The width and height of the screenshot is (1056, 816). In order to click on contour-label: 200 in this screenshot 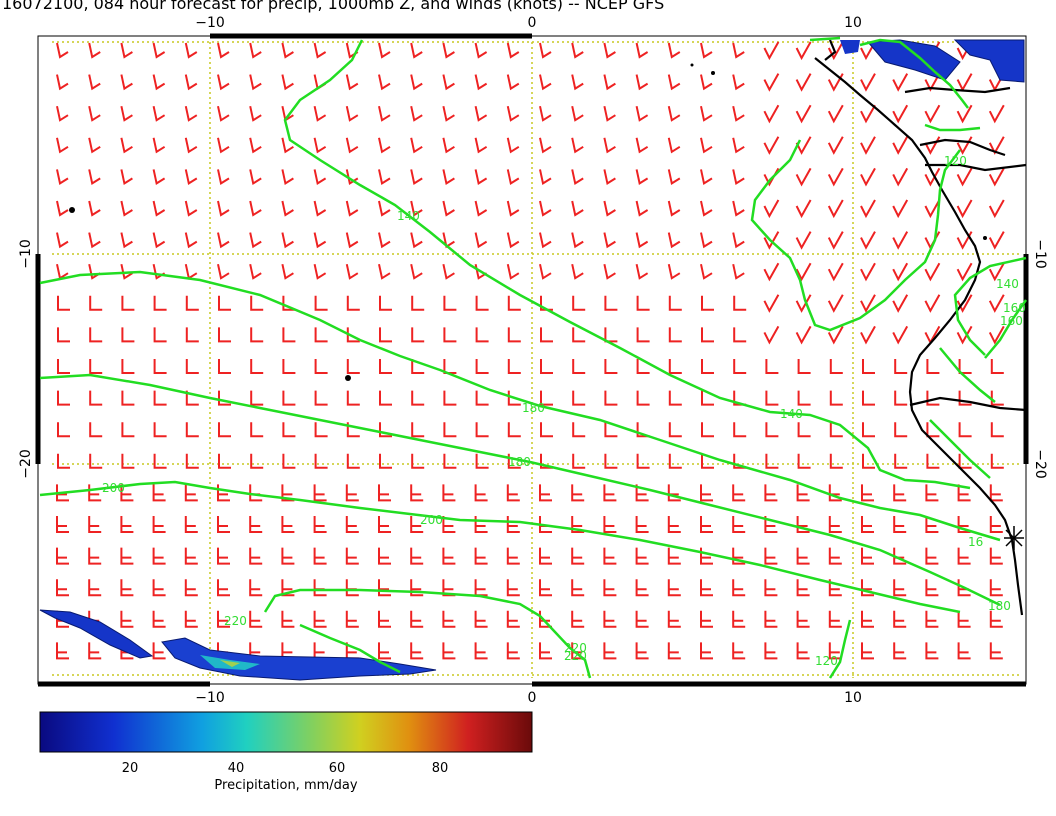, I will do `click(431, 520)`.